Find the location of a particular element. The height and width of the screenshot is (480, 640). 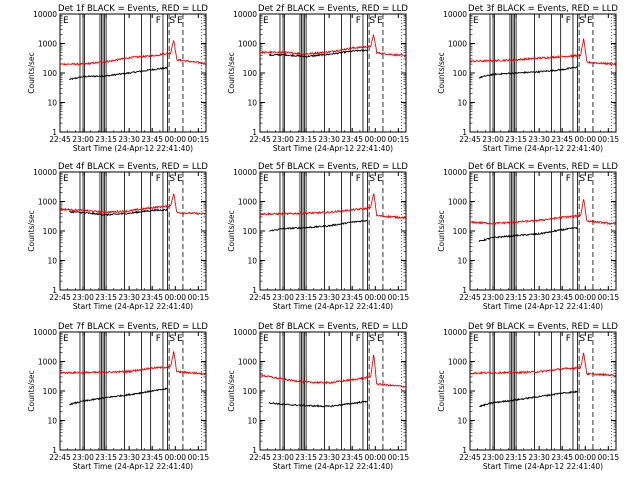

panel-title: Det 2f BLACK = Events, RED = LLD is located at coordinates (333, 9).